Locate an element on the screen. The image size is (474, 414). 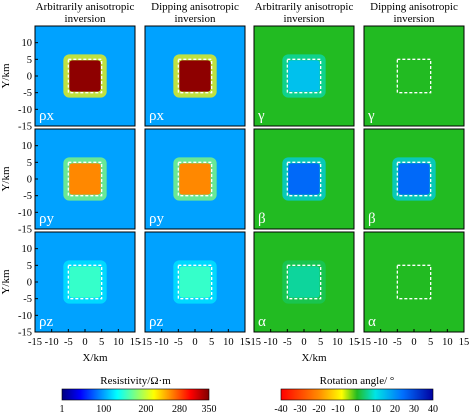
panel-label: ρx is located at coordinates (156, 116).